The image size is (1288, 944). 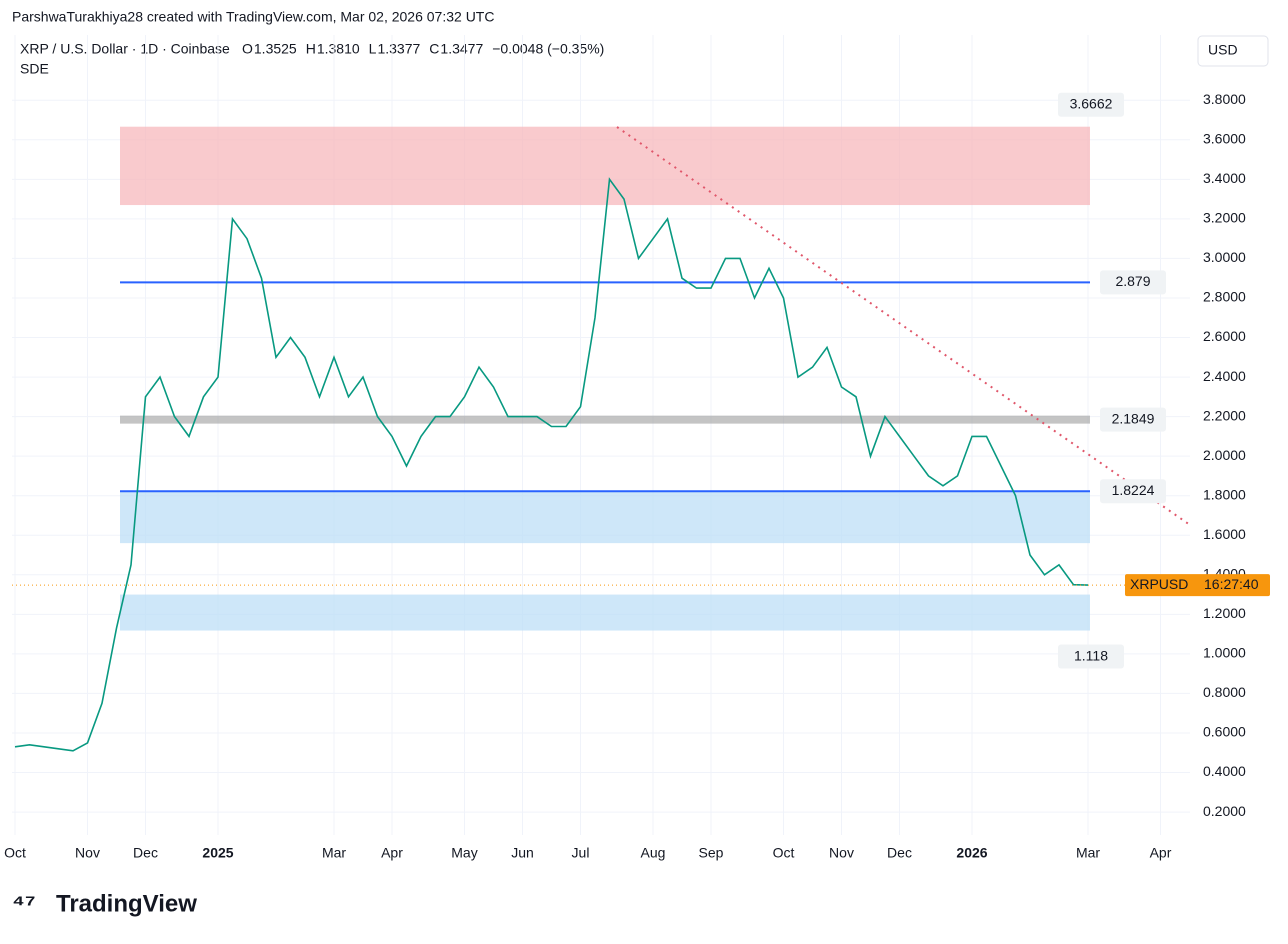 I want to click on ohlc-key: O, so click(x=247, y=49).